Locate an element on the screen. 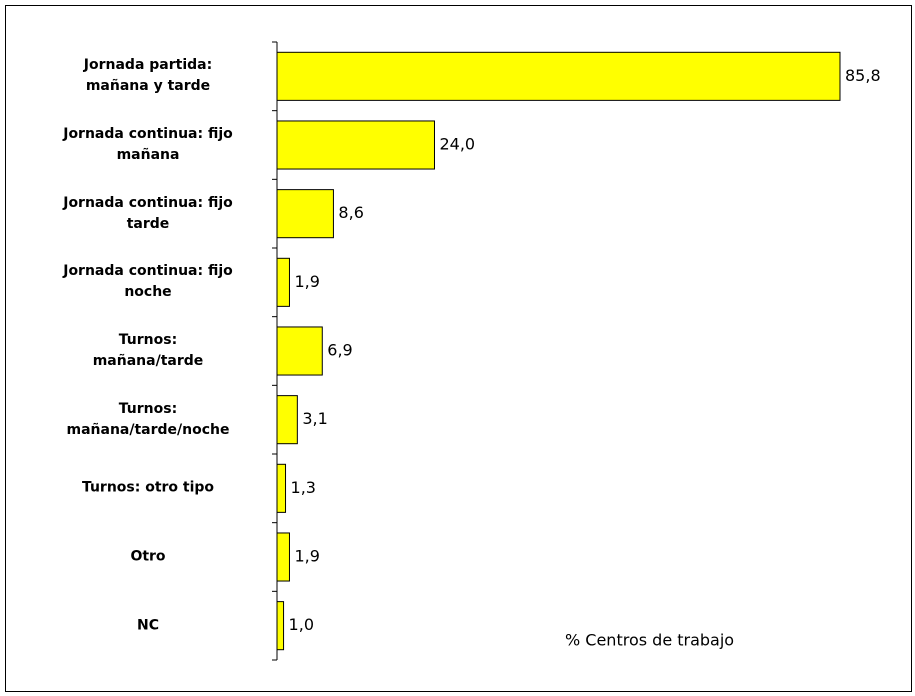 This screenshot has height=696, width=915. category-label: Jornada continua: fijo mañana is located at coordinates (148, 144).